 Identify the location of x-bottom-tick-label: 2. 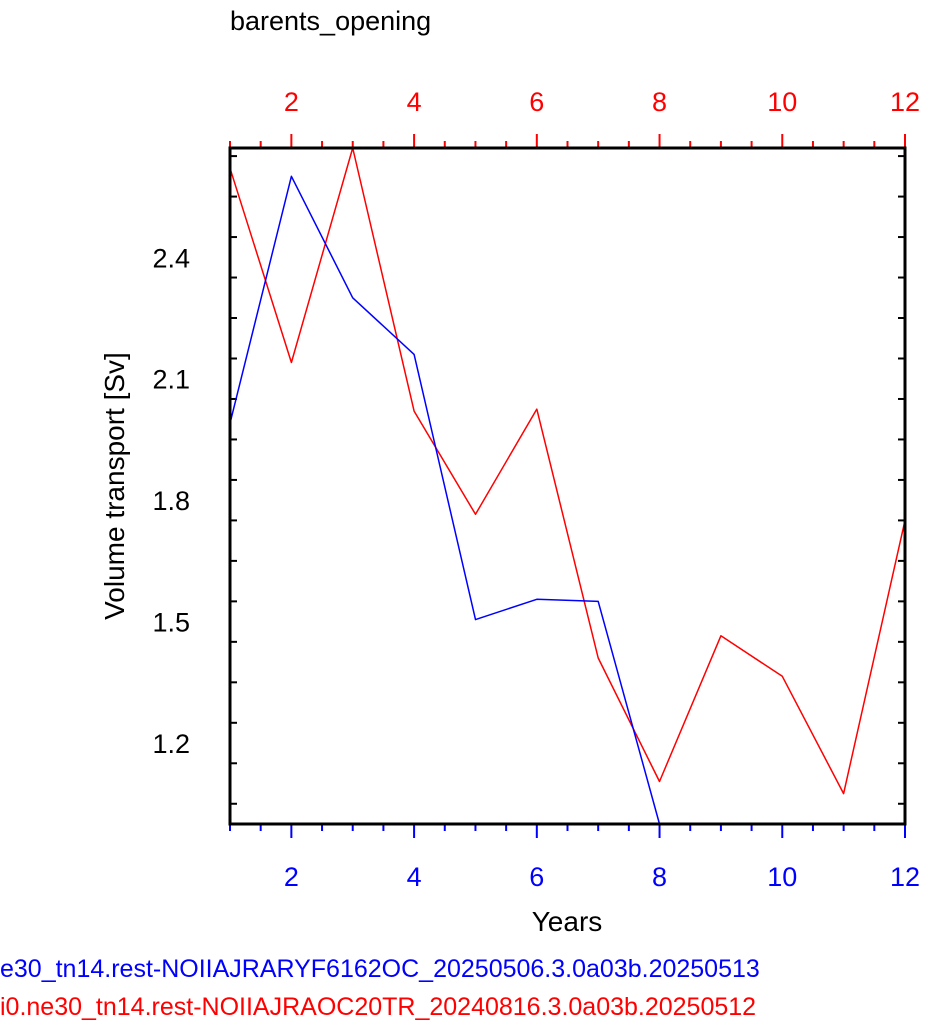
(291, 877).